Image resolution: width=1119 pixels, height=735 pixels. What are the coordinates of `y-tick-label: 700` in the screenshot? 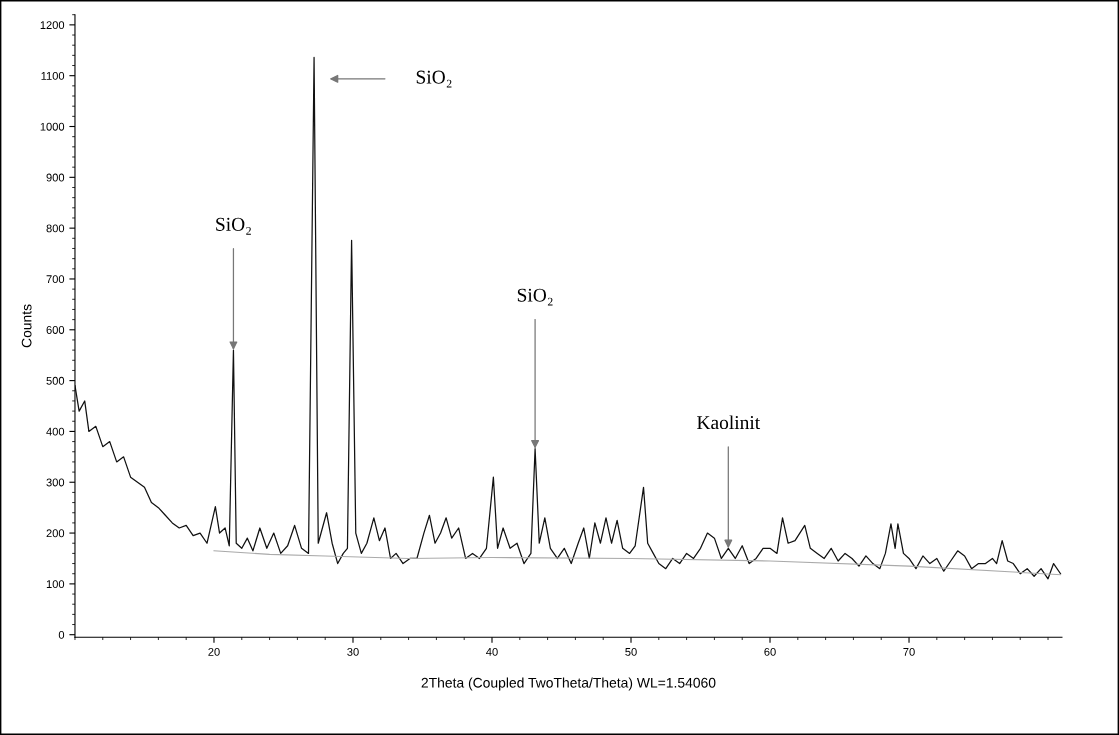 It's located at (55, 279).